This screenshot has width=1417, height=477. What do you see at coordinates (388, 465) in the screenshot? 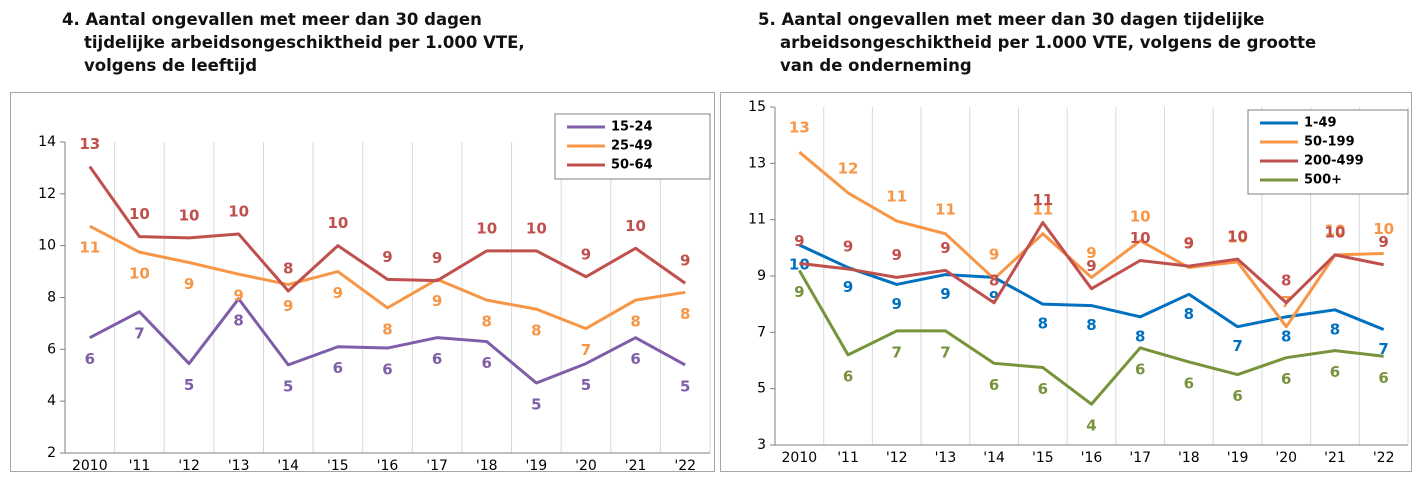
I see `x-tick-label: '16` at bounding box center [388, 465].